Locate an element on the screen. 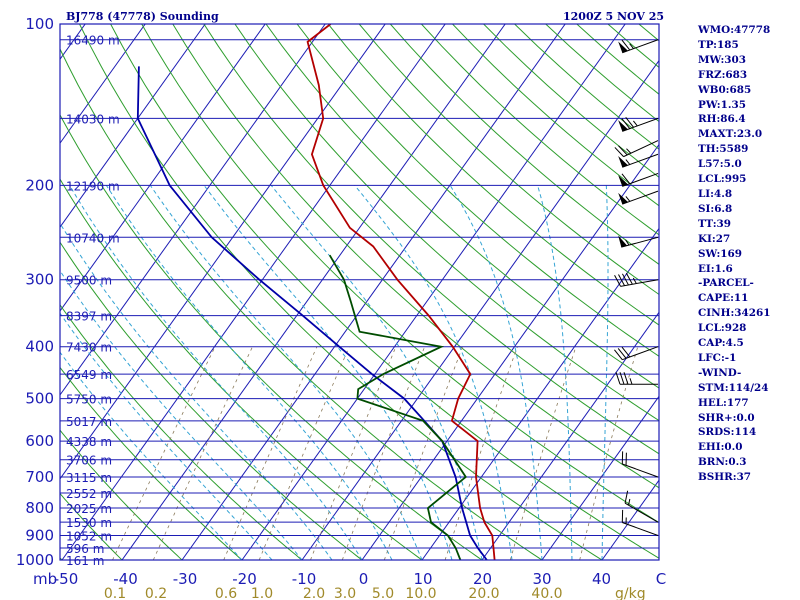  mixing-ratio-tick-label: 40.0 is located at coordinates (546, 593).